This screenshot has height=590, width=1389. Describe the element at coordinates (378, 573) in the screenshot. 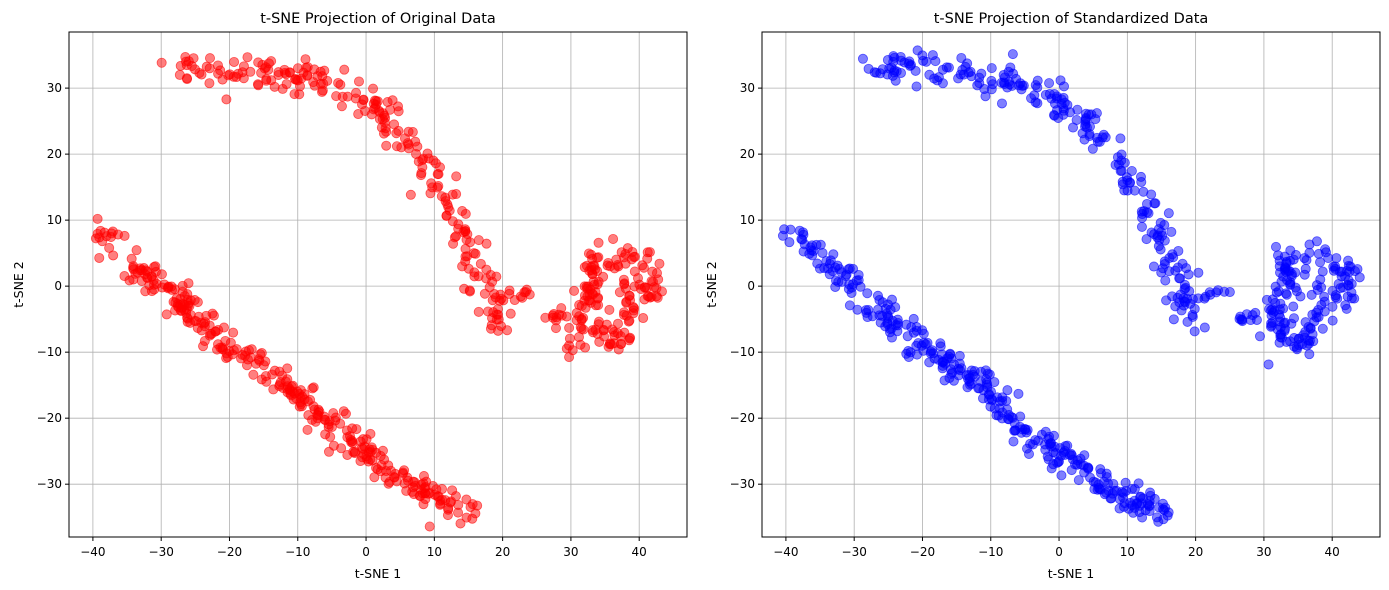

I see `x-axis-label: t-SNE 1` at that location.